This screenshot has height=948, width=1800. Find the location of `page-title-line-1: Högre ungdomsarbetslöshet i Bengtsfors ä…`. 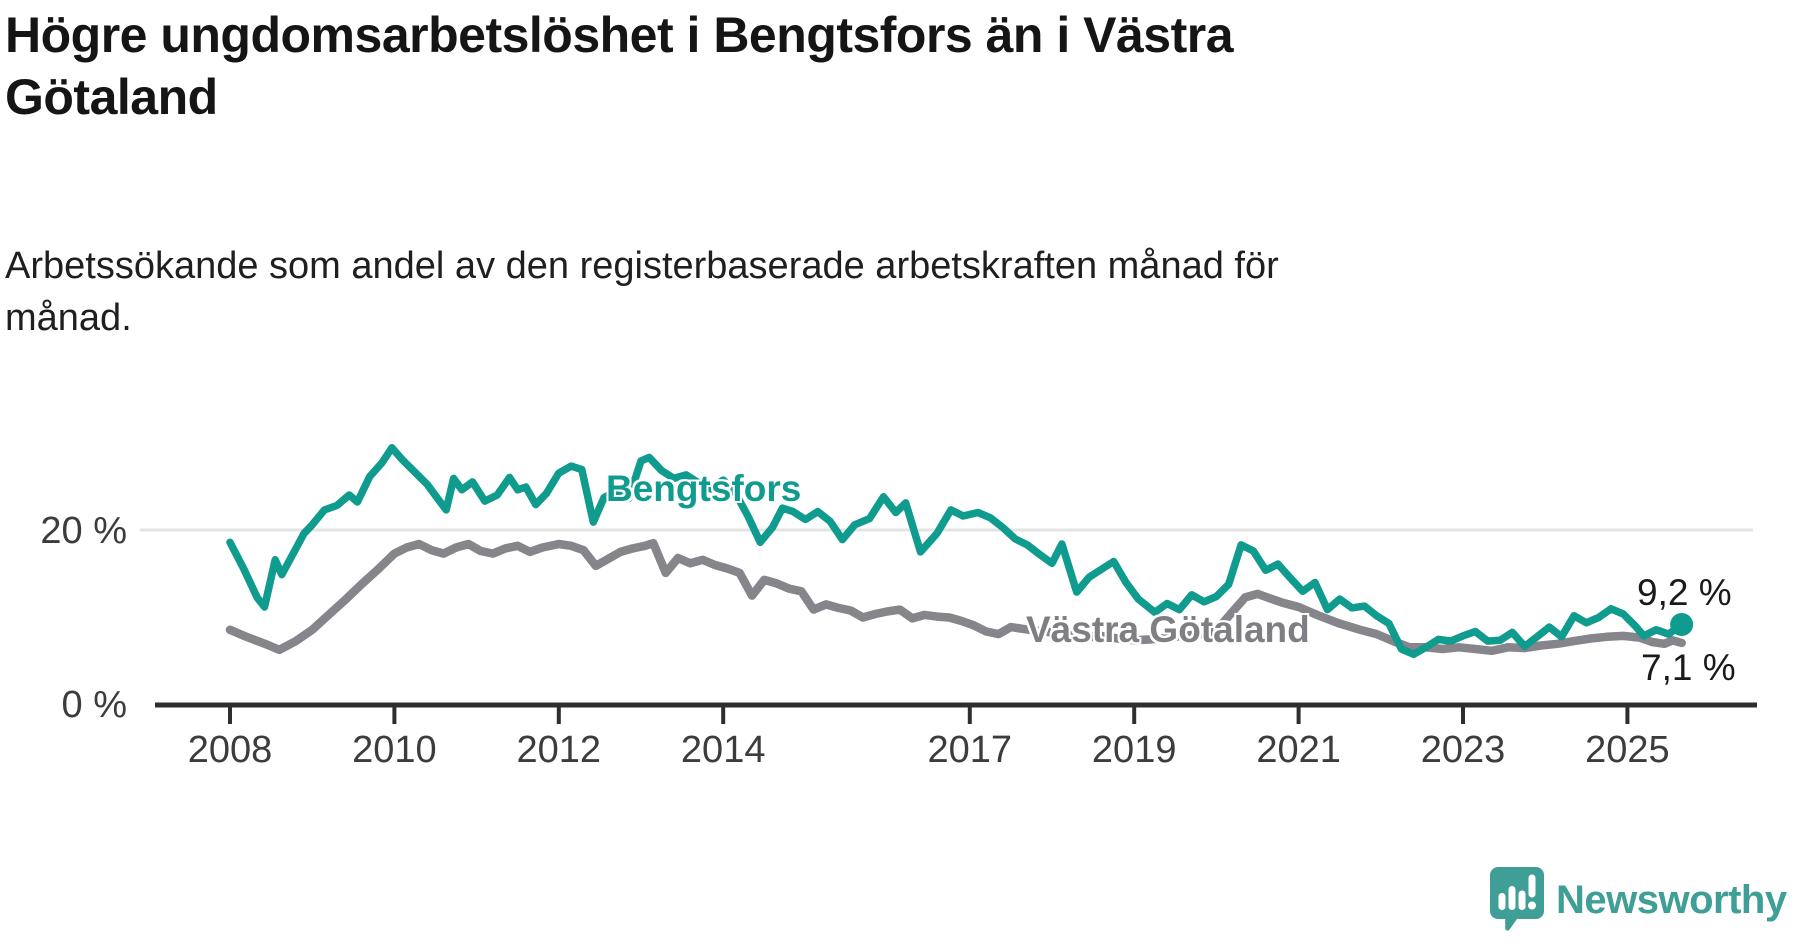

page-title-line-1: Högre ungdomsarbetslöshet i Bengtsfors ä… is located at coordinates (619, 35).